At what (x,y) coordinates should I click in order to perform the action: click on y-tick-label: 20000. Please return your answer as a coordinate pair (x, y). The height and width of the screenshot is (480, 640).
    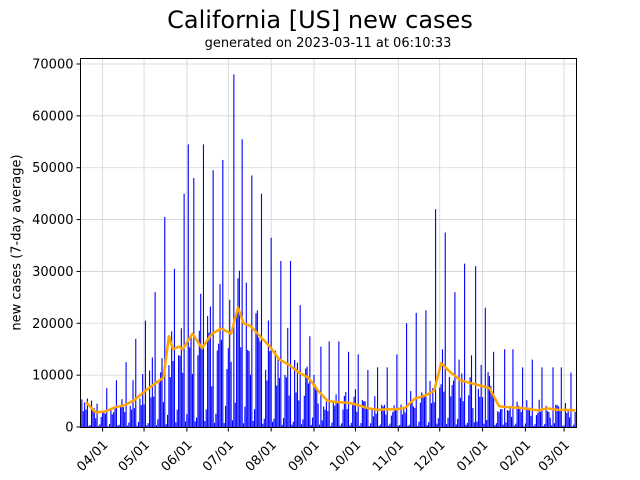
    Looking at the image, I should click on (52, 324).